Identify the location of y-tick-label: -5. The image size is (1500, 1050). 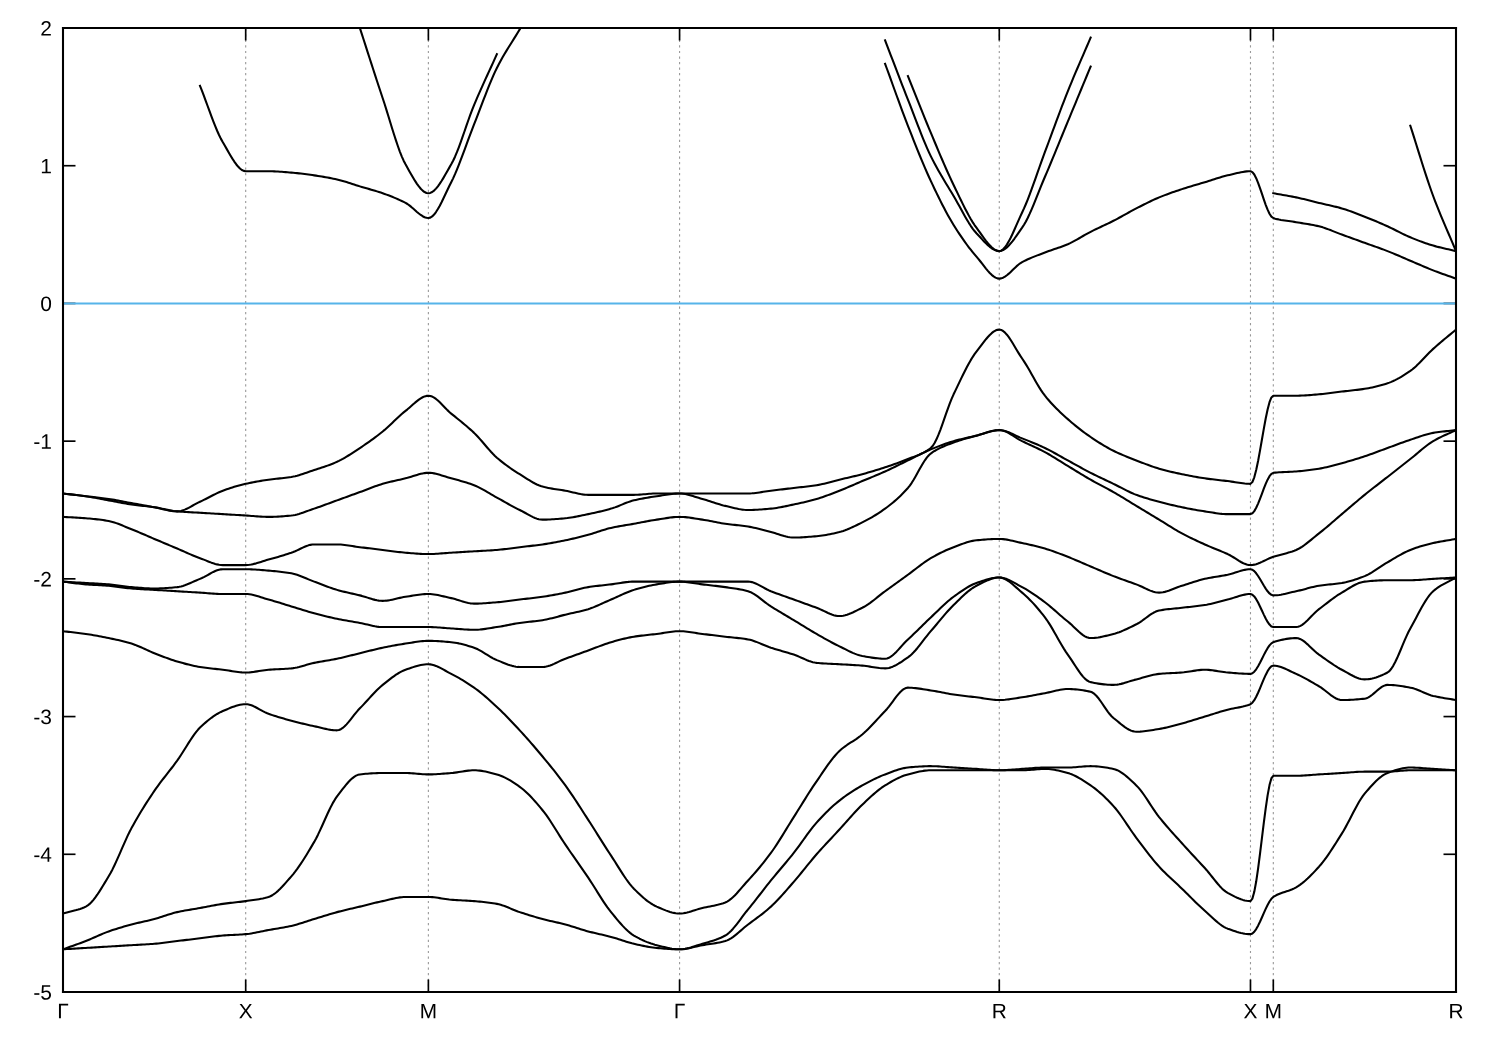
(43, 992).